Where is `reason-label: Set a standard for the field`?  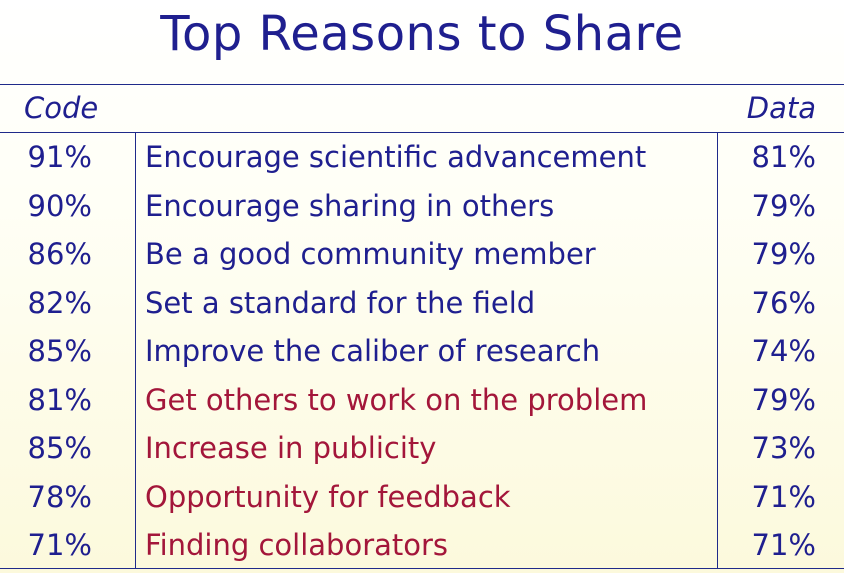
reason-label: Set a standard for the field is located at coordinates (340, 302).